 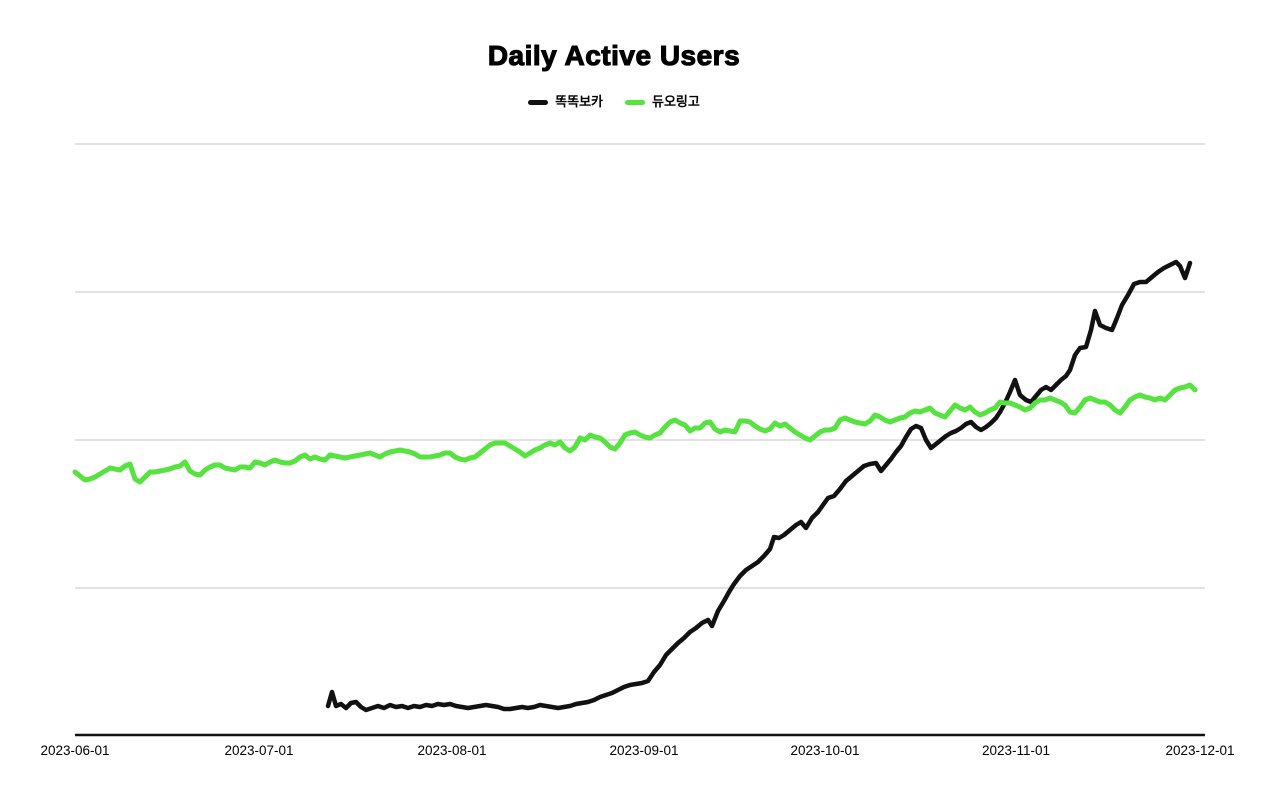 I want to click on series-line-duolingo, so click(x=635, y=433).